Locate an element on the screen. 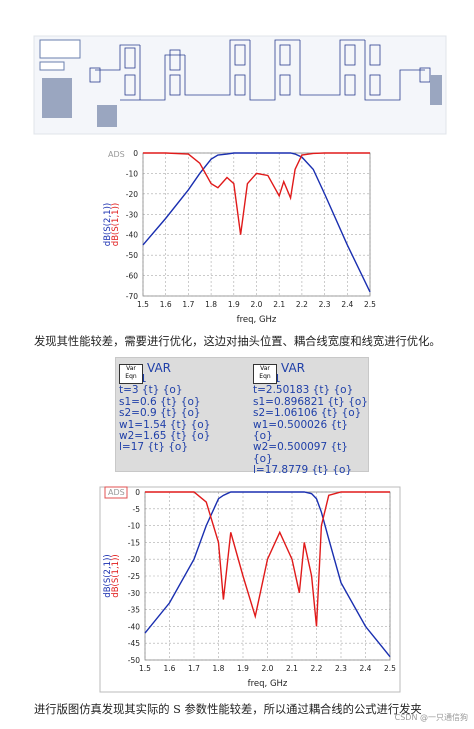 This screenshot has height=729, width=474. var-line: l=17.8779 {t} {o} is located at coordinates (303, 470).